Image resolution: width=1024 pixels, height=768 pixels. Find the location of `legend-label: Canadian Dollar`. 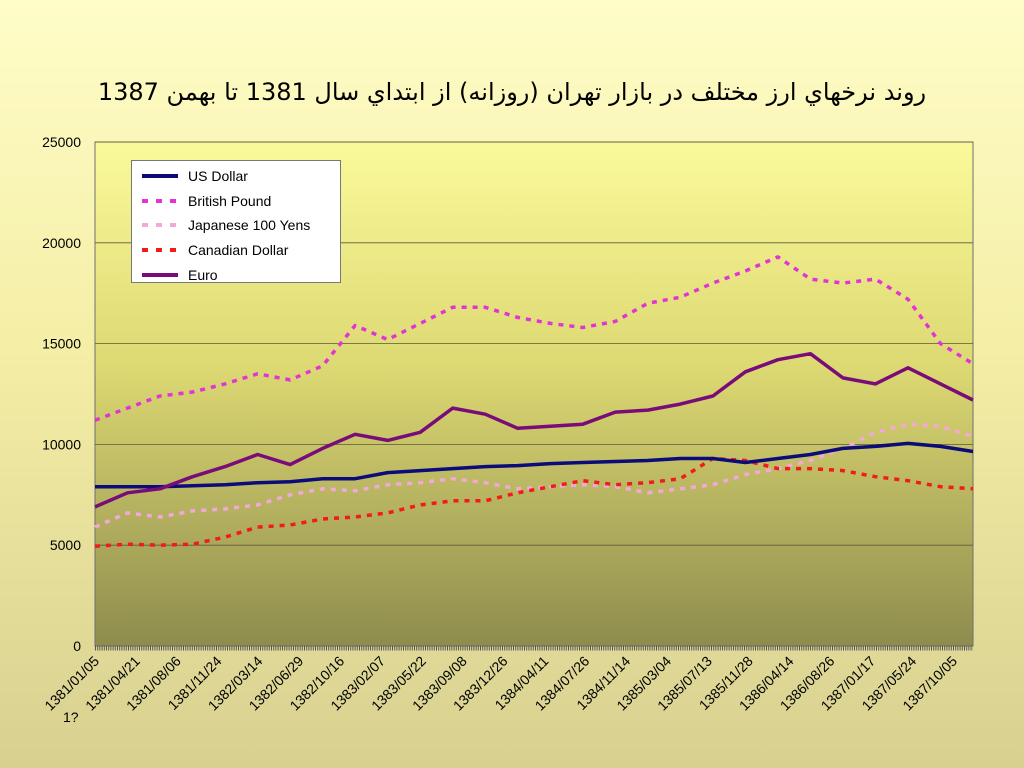

legend-label: Canadian Dollar is located at coordinates (238, 250).